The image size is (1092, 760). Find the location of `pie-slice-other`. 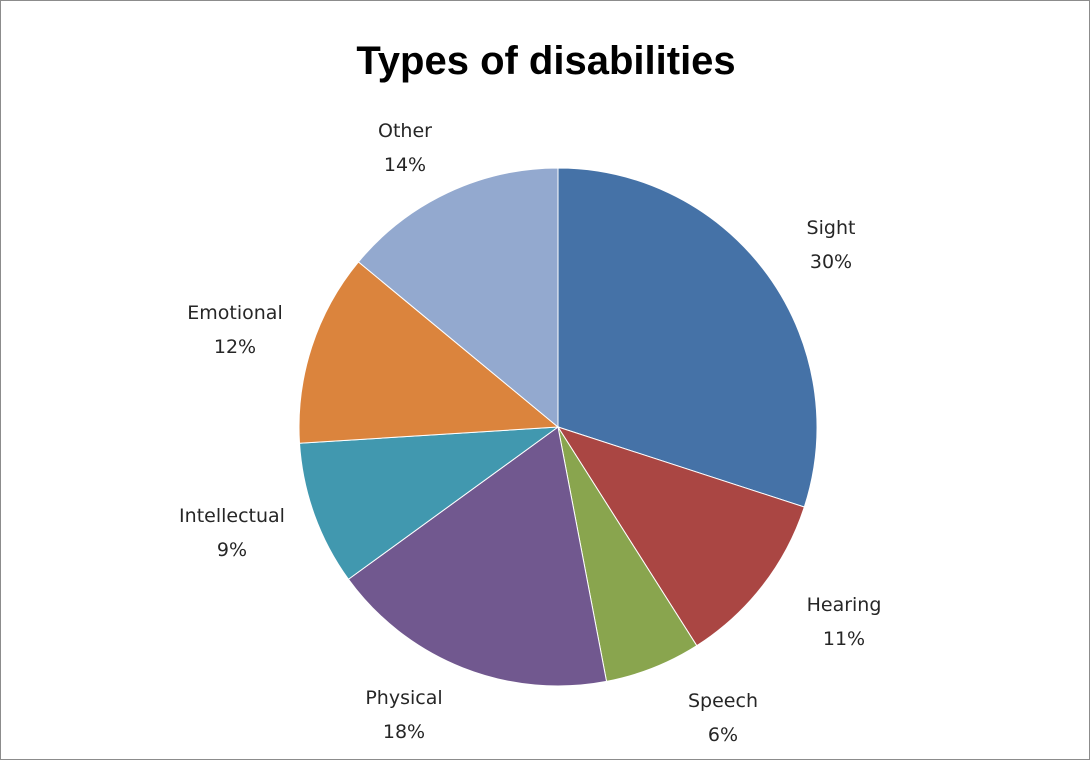

pie-slice-other is located at coordinates (458, 298).